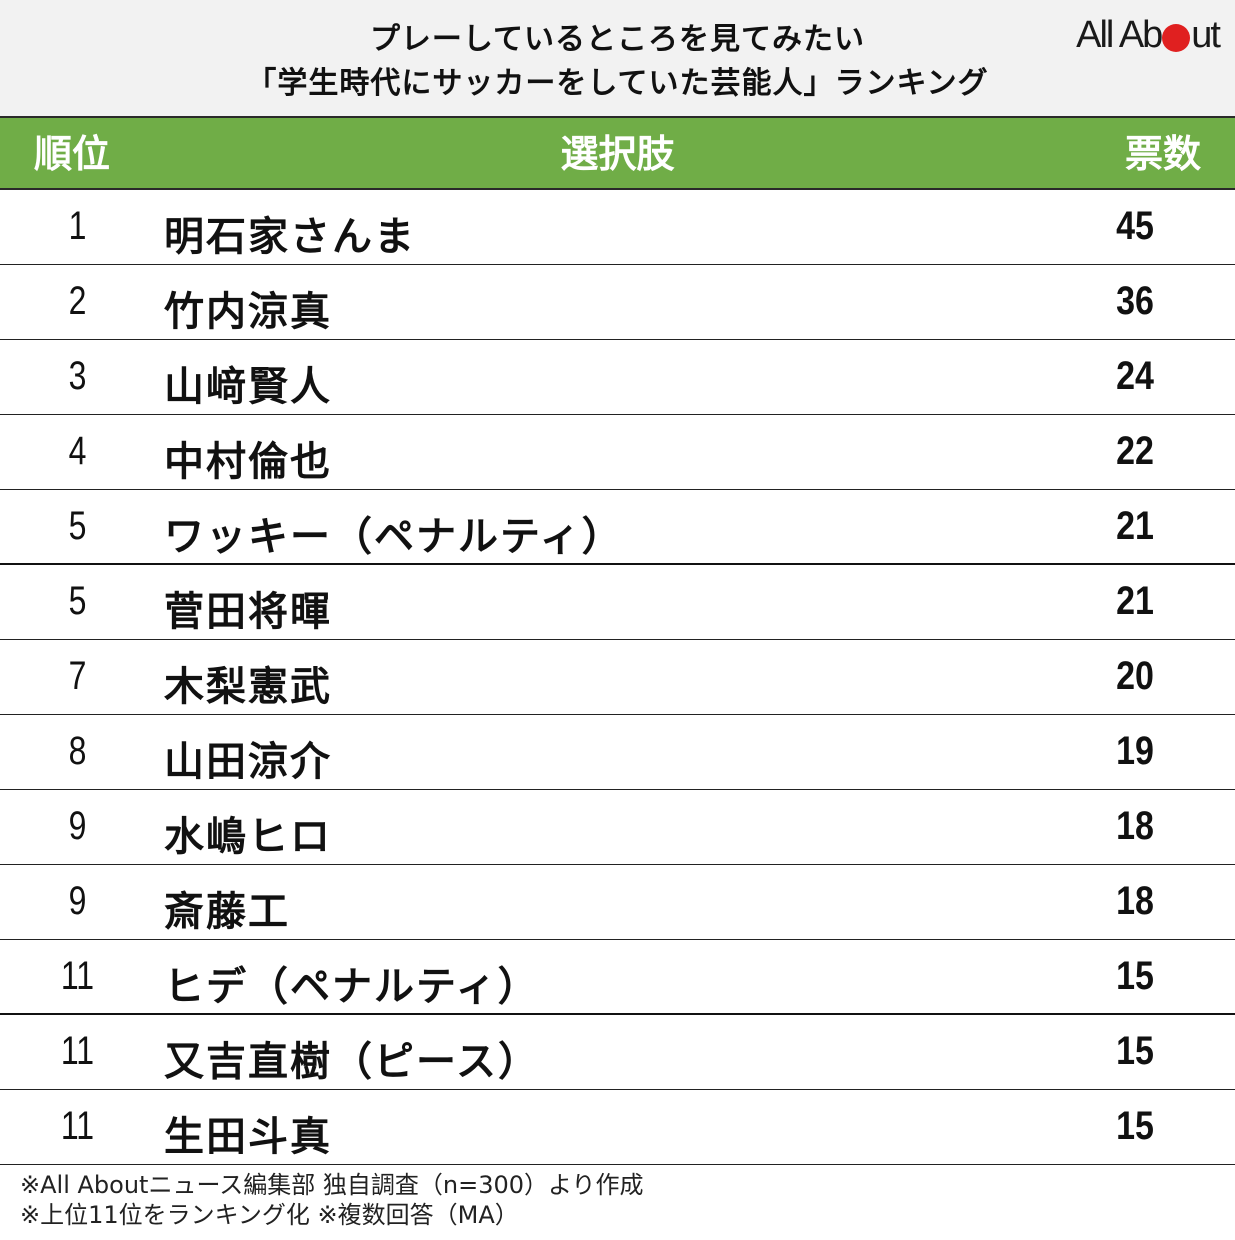 Image resolution: width=1235 pixels, height=1240 pixels. Describe the element at coordinates (77, 301) in the screenshot. I see `rank-cell: 2` at that location.